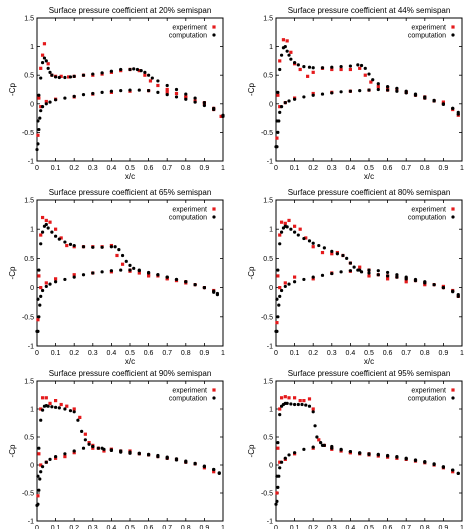  What do you see at coordinates (214, 398) in the screenshot?
I see `legend-marker-computation` at bounding box center [214, 398].